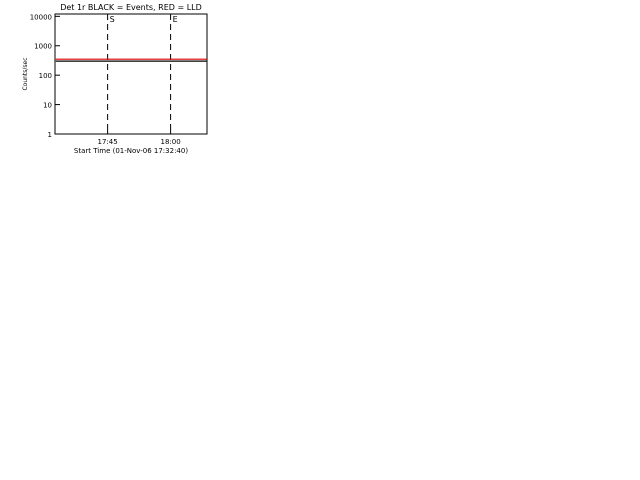 The height and width of the screenshot is (480, 640). What do you see at coordinates (175, 19) in the screenshot?
I see `marker-label: E` at bounding box center [175, 19].